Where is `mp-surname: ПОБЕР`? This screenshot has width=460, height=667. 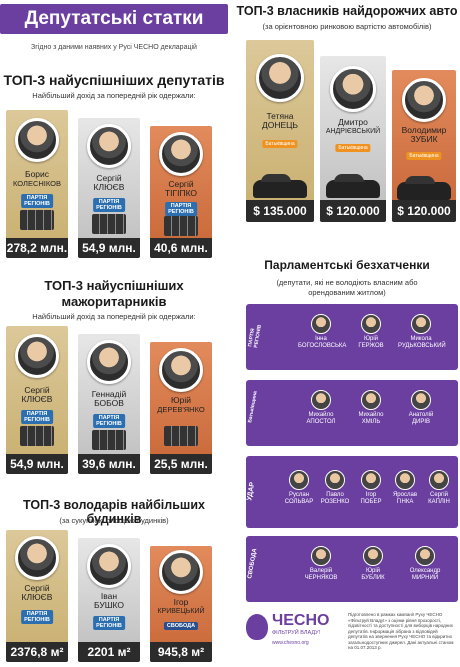 mp-surname: ПОБЕР is located at coordinates (371, 501).